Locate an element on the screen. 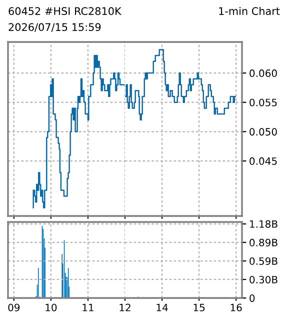  y-tick-label: 1.18B is located at coordinates (264, 224).